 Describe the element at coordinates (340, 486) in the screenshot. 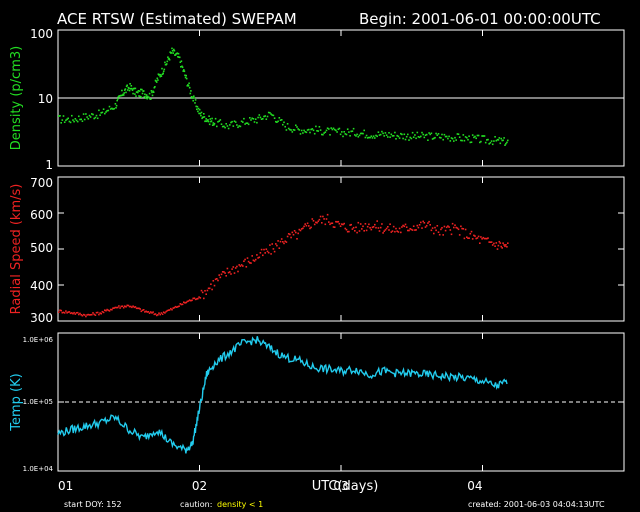

I see `x-tick-label: 03` at that location.